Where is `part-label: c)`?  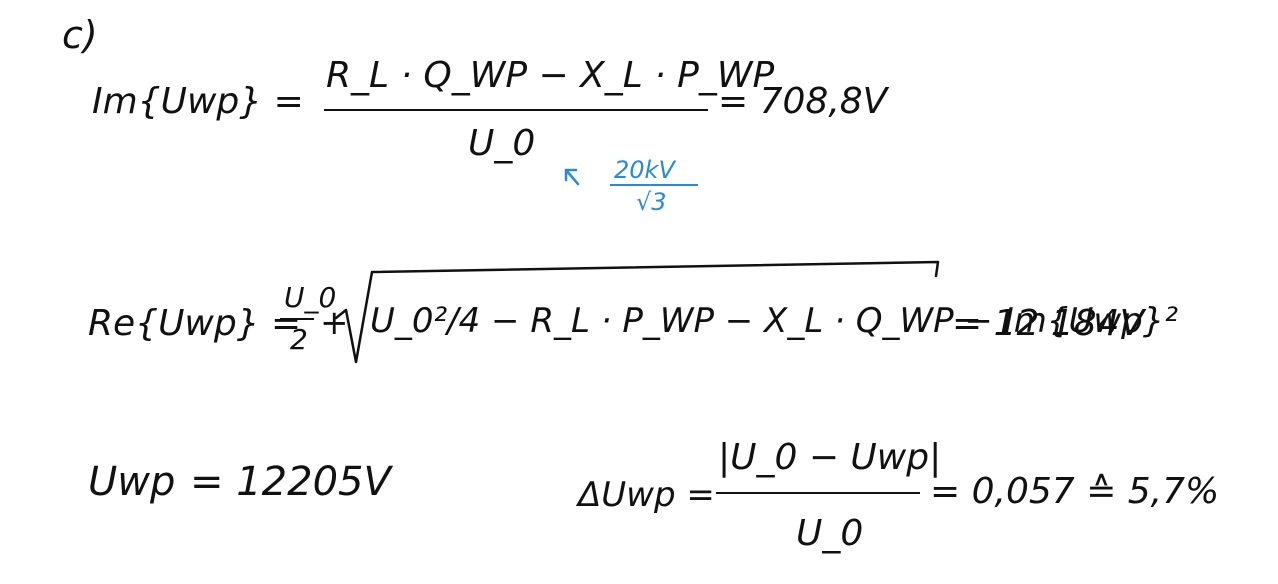
part-label: c) is located at coordinates (80, 35).